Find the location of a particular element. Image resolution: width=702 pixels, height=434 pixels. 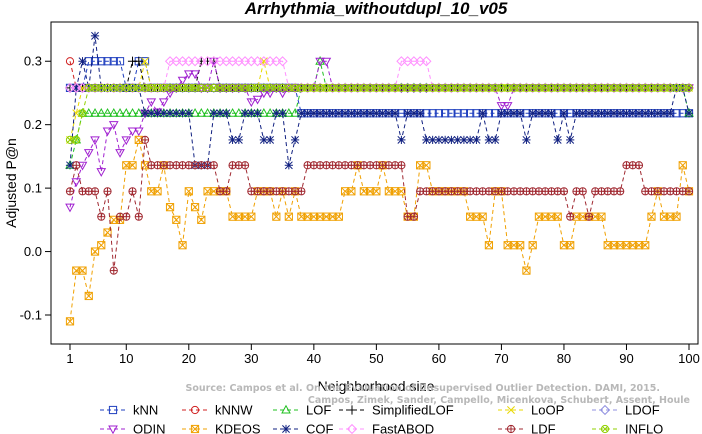

x-tick-label-10: 10 is located at coordinates (126, 358).